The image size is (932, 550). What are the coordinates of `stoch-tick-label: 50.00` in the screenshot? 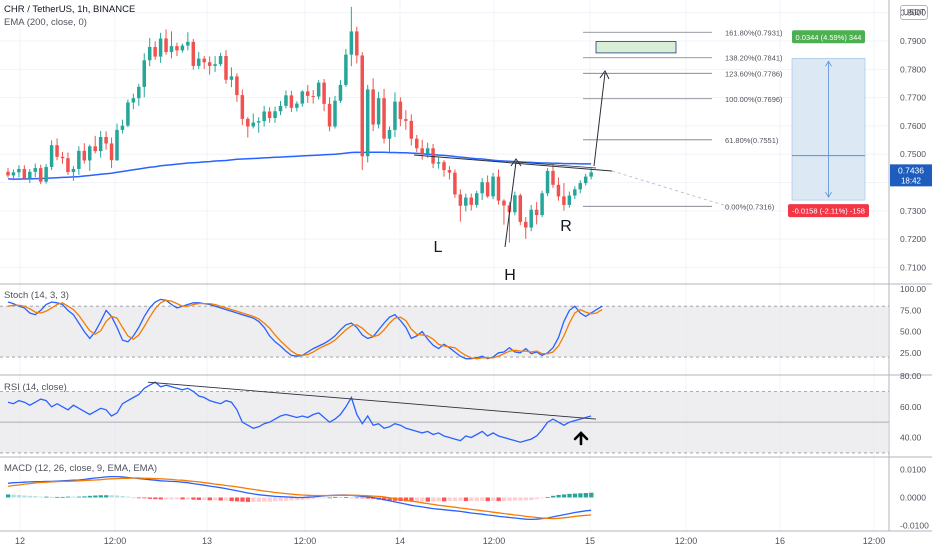 It's located at (911, 332).